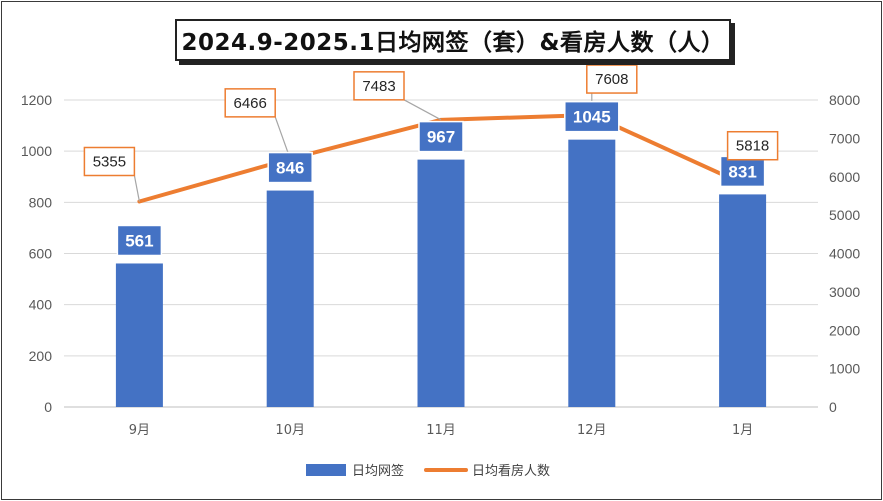  I want to click on y-right-tick-label: 2000, so click(844, 330).